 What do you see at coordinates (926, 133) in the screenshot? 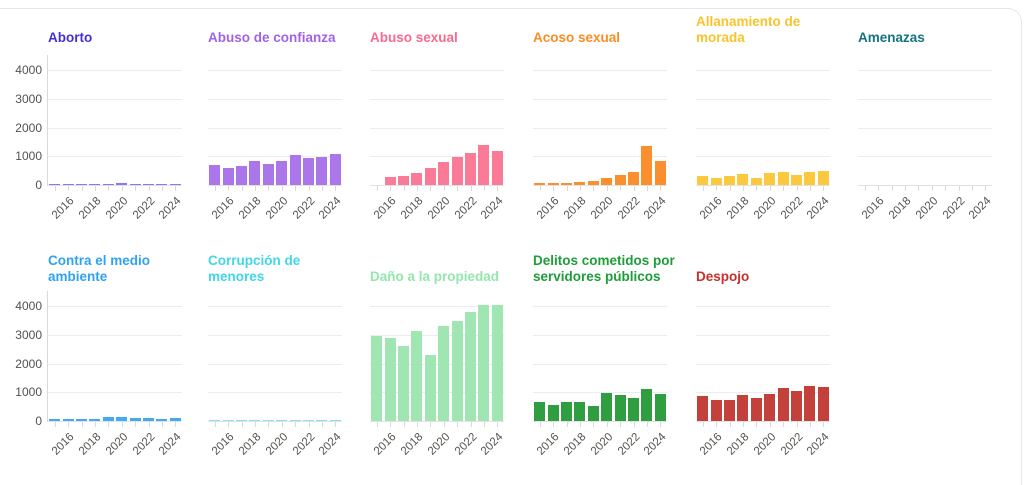
I see `chart-amenazas: Amenazas 2016 2018 2020 2022 2024` at bounding box center [926, 133].